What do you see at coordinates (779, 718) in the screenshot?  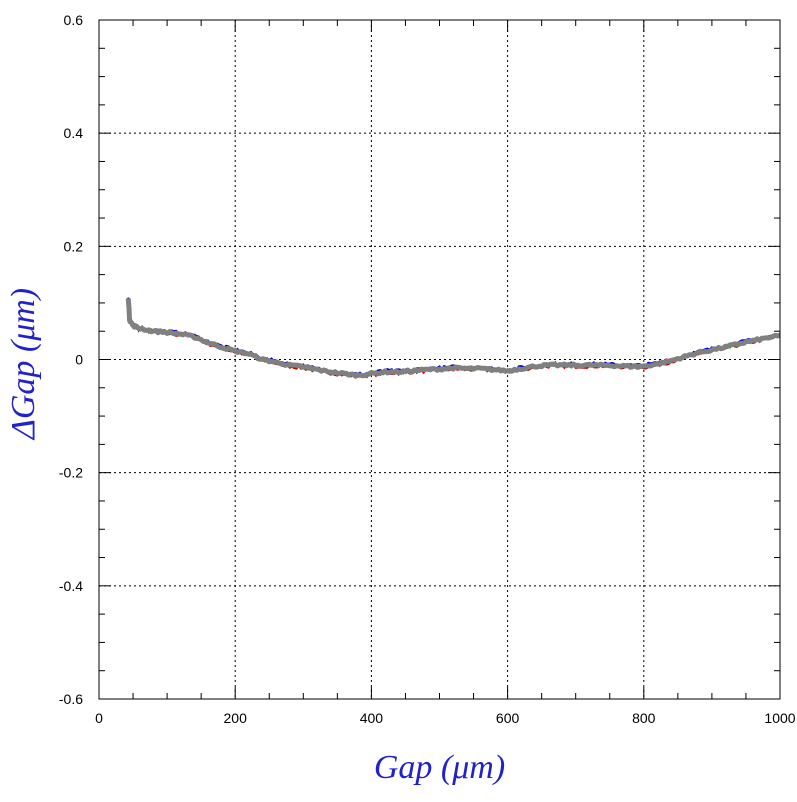 I see `x-tick-label: 1000` at bounding box center [779, 718].